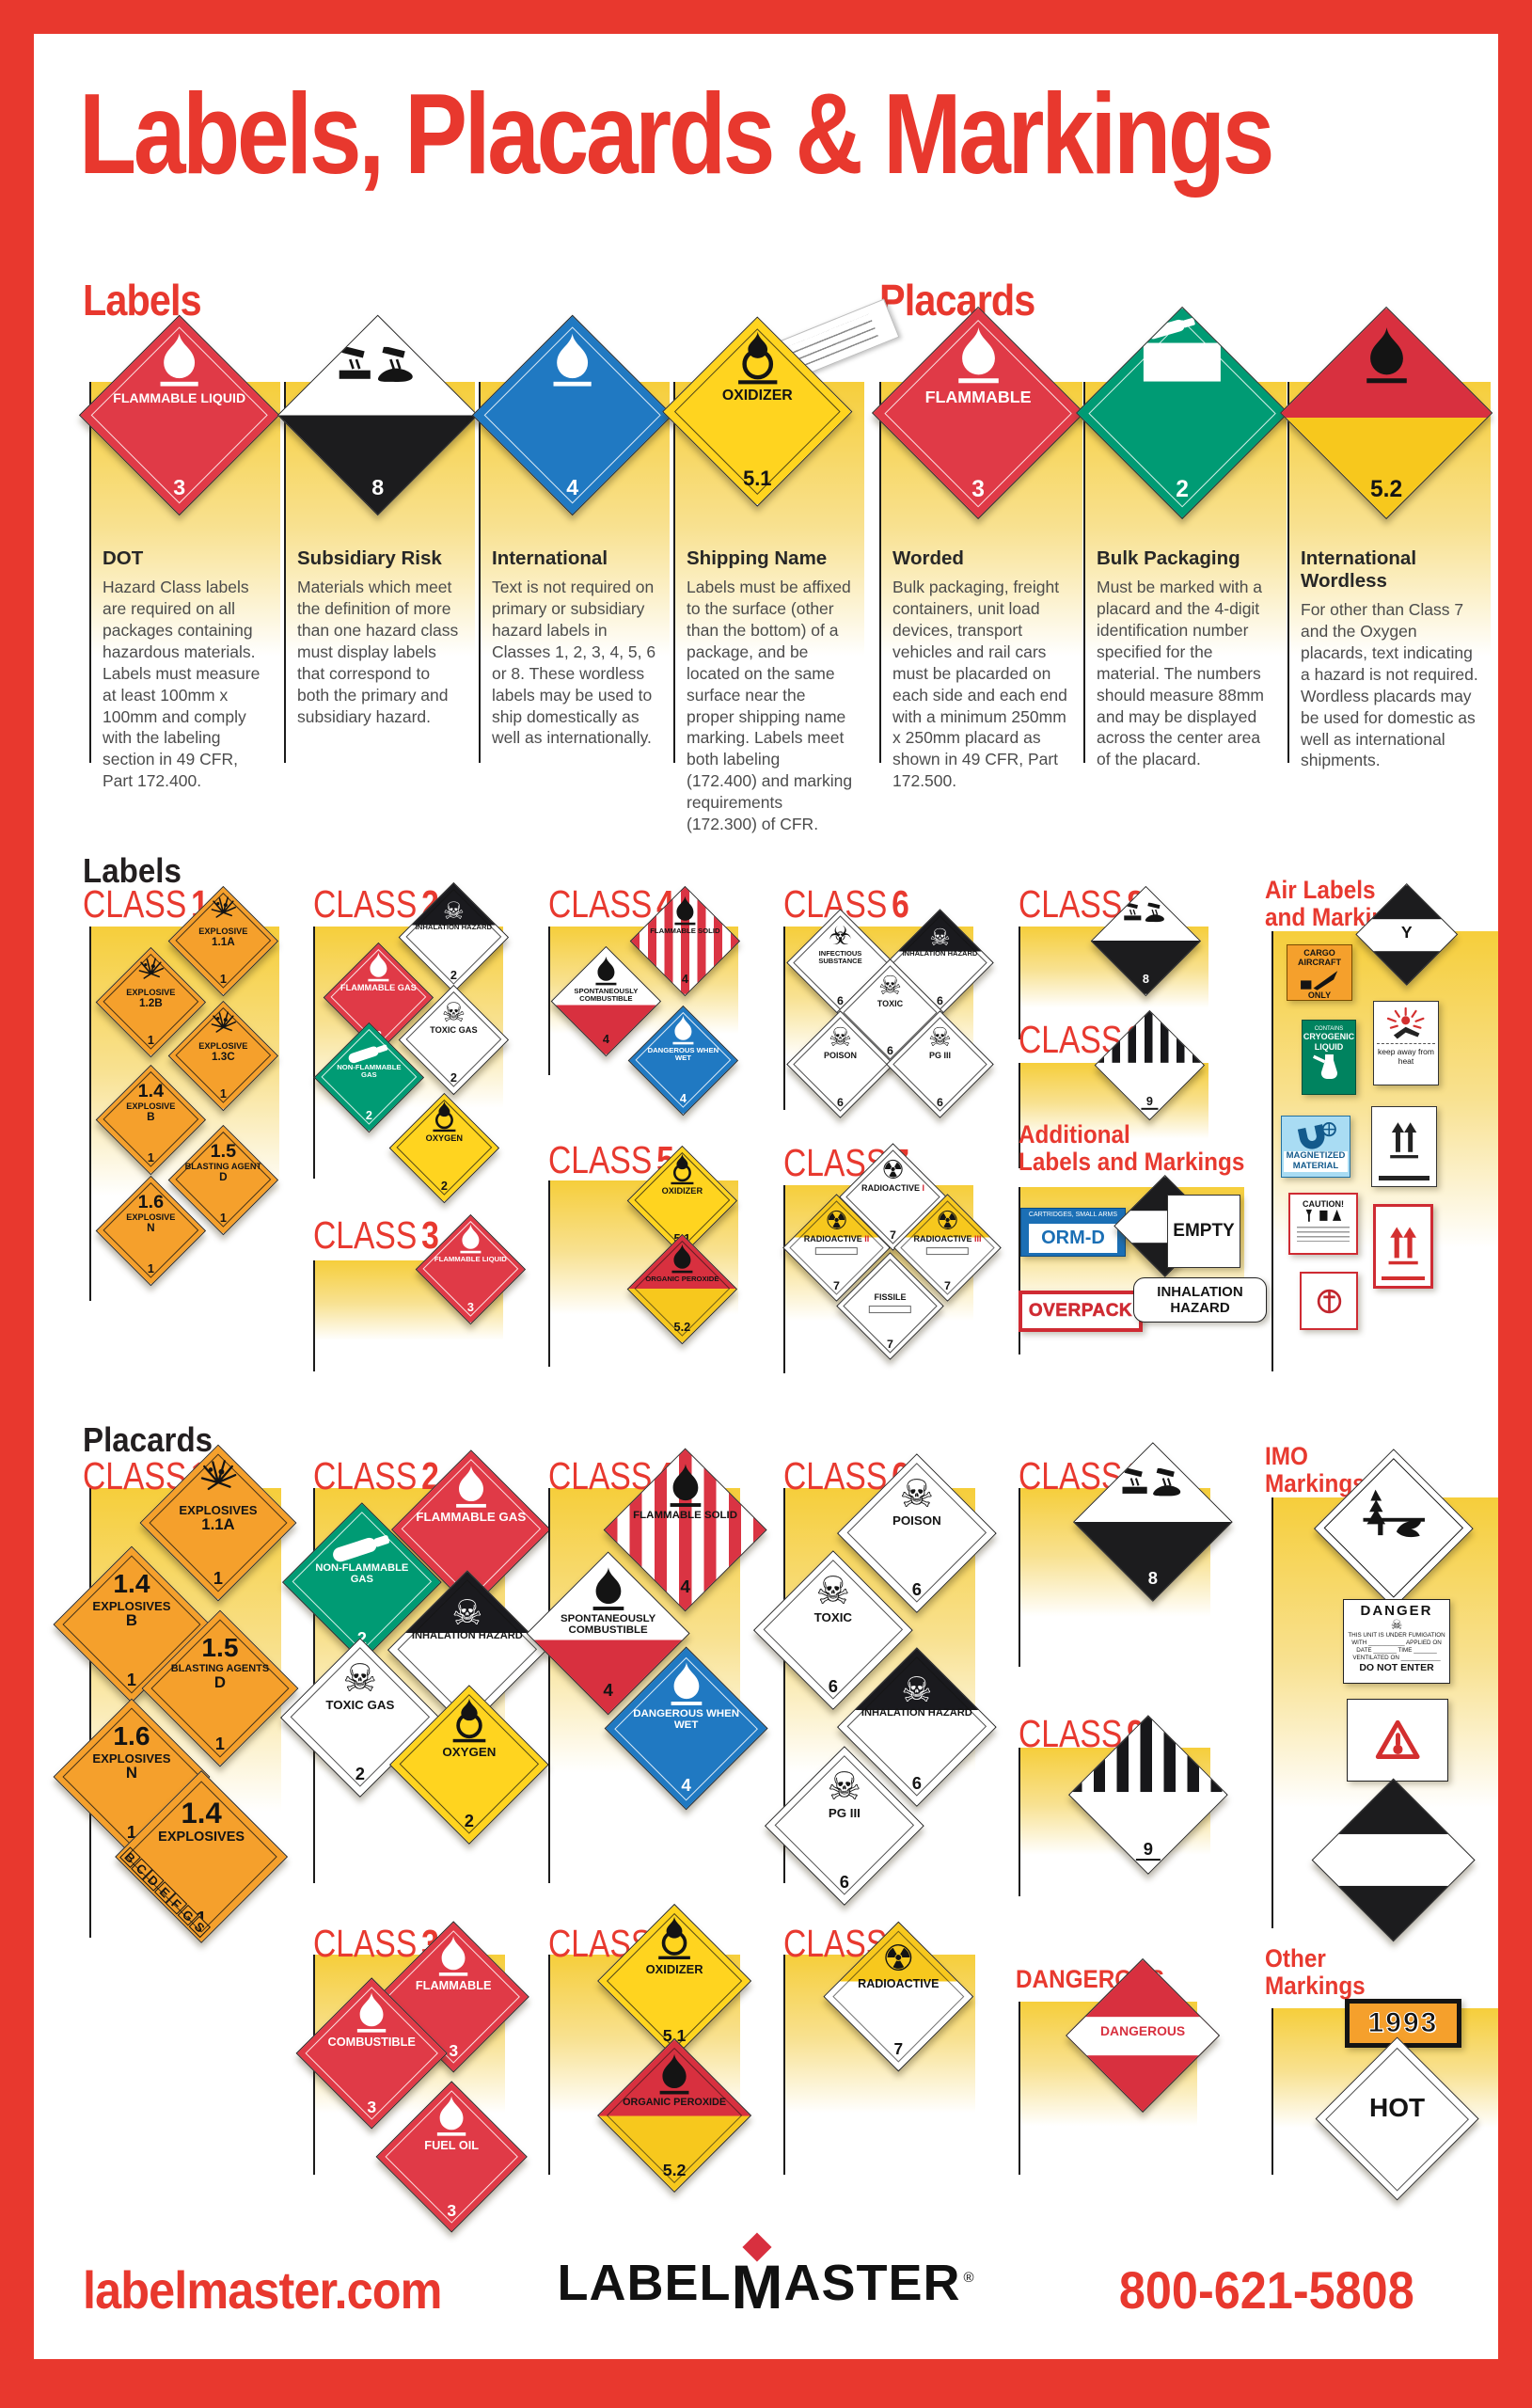 The image size is (1532, 2408). I want to click on explosive-diamond: EXPLOSIVE 1.2B 1, so click(150, 1002).